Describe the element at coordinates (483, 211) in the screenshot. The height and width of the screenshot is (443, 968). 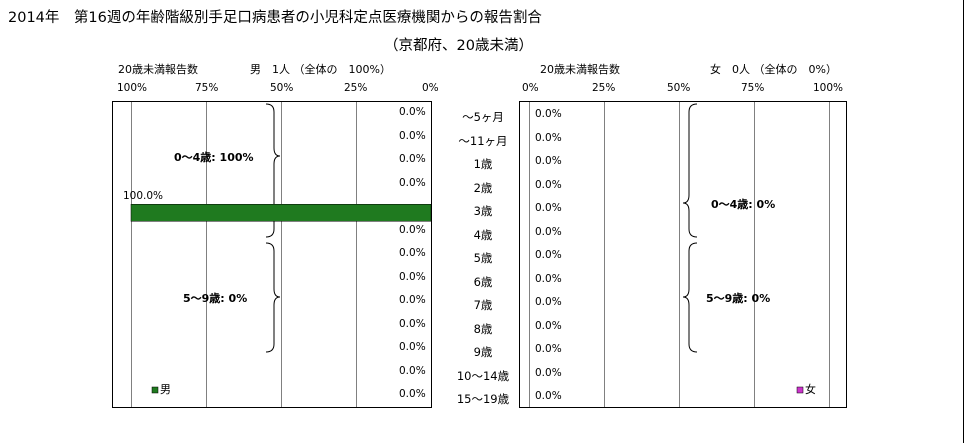
I see `age-category-label: 3歳` at that location.